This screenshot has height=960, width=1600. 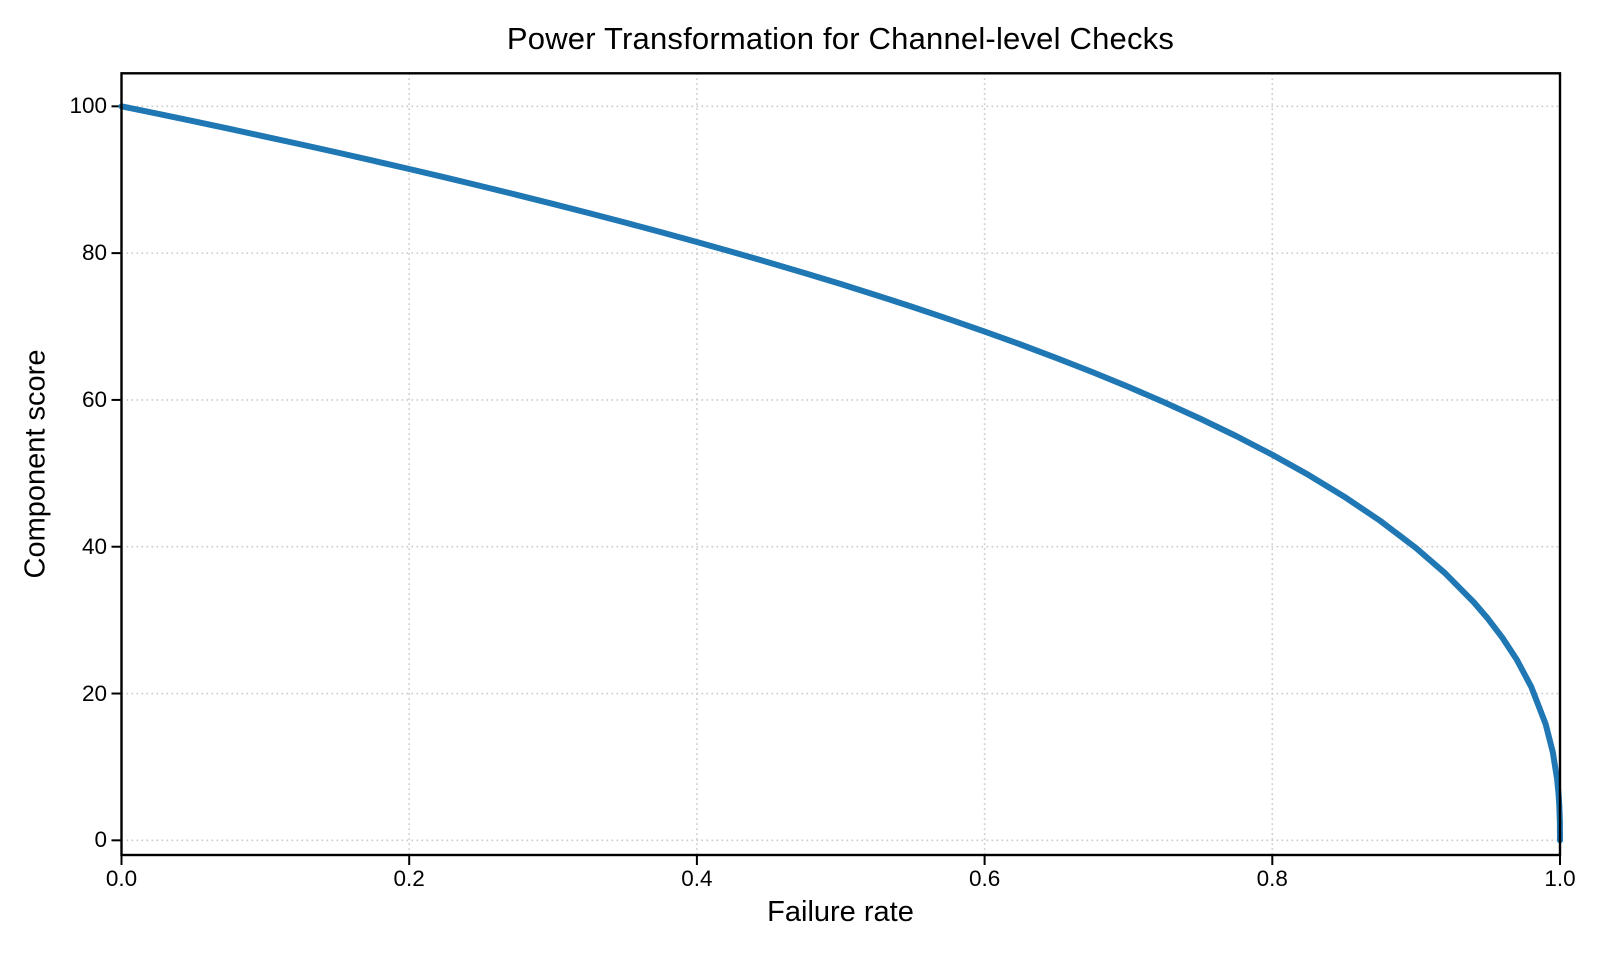 What do you see at coordinates (697, 878) in the screenshot?
I see `x-tick-label: 0.4` at bounding box center [697, 878].